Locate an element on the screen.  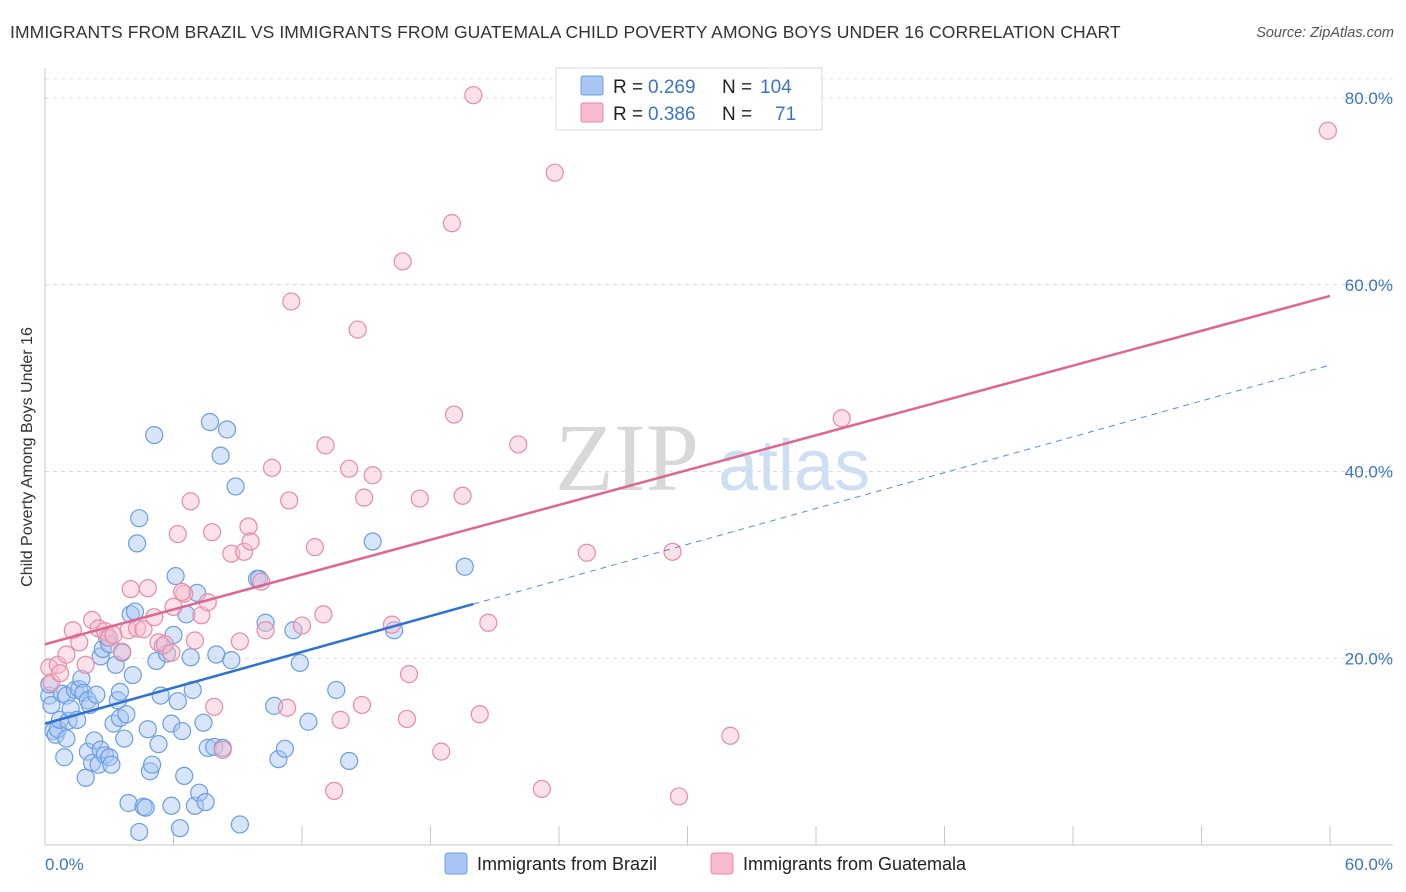
y-tick-label: 80.0% is located at coordinates (1369, 98).